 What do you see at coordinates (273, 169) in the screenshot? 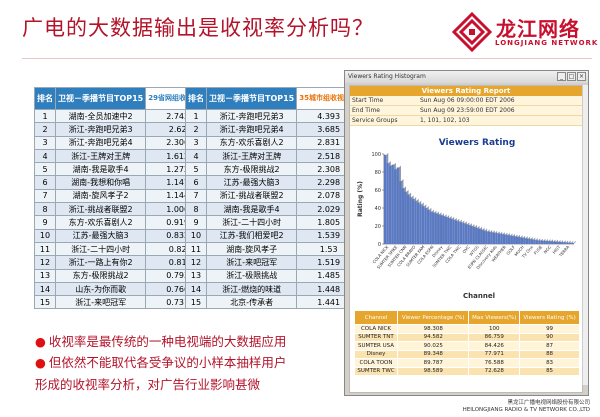
I see `table-row: 5 东方-极限挑战2 2.308` at bounding box center [273, 169].